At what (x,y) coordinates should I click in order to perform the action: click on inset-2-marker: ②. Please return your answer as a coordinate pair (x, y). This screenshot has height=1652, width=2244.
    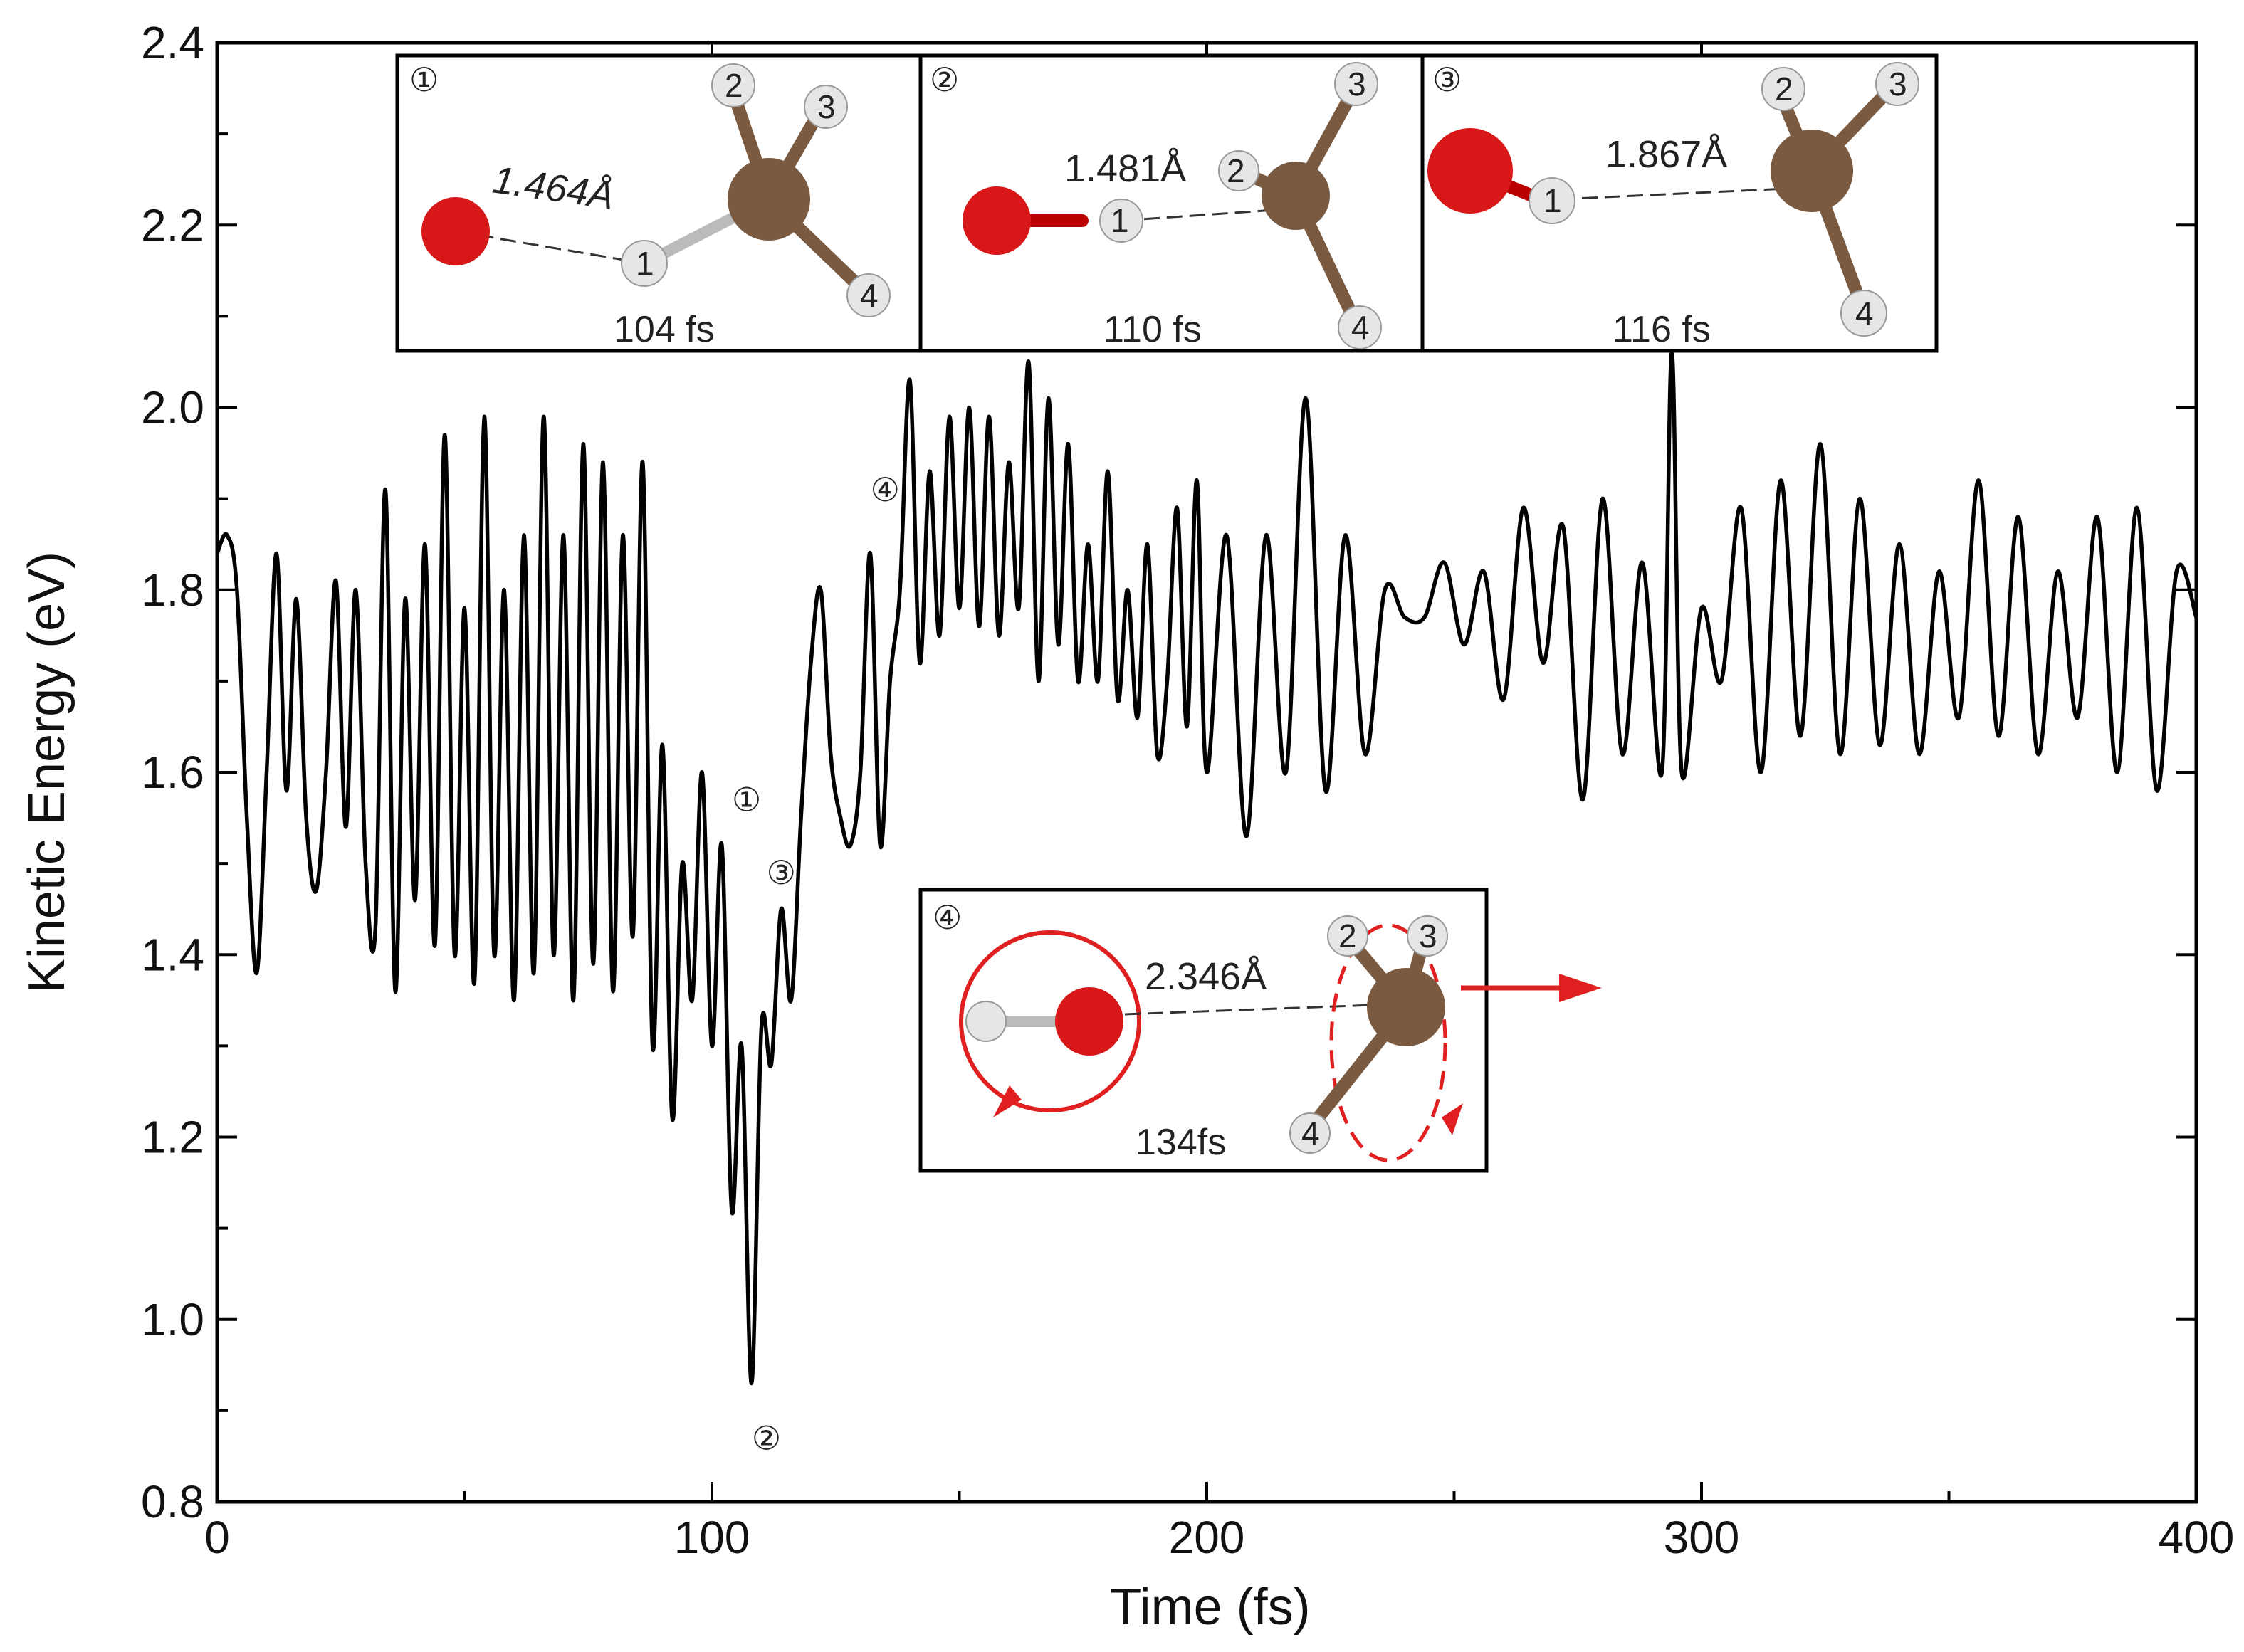
    Looking at the image, I should click on (944, 79).